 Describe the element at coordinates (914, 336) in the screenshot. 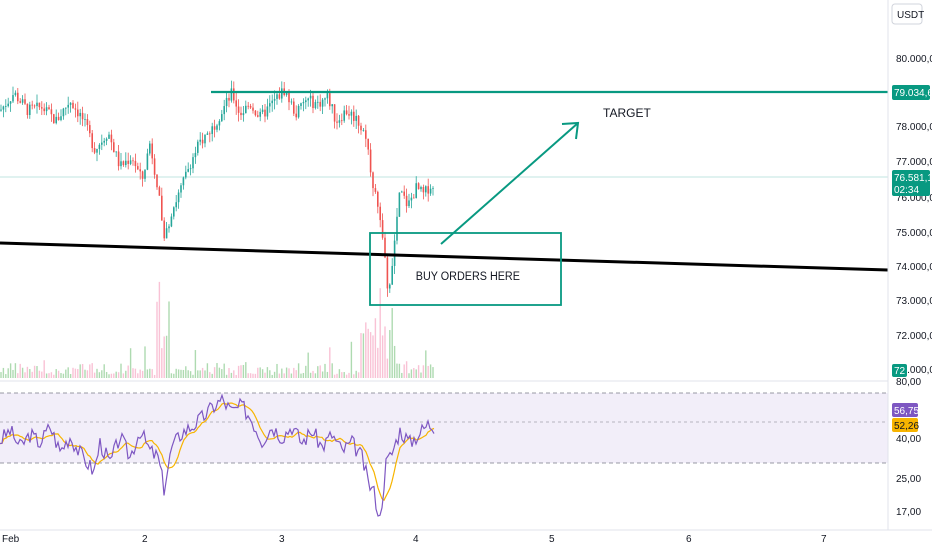

I see `price-tick: 72.000,0` at that location.